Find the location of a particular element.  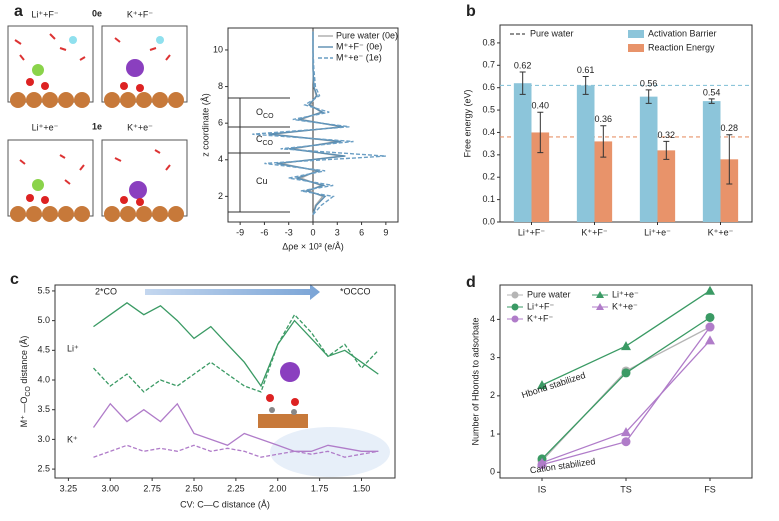

region-label-part: Cu is located at coordinates (262, 181).